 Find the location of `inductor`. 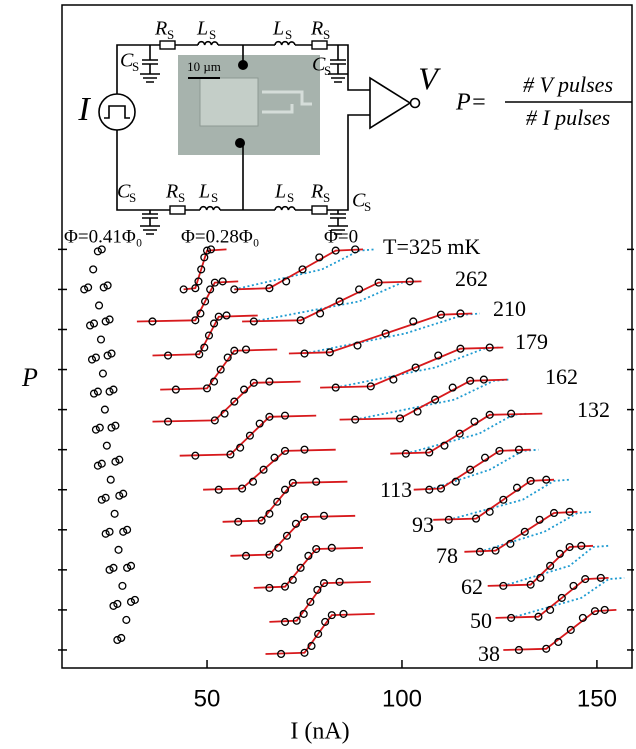

inductor is located at coordinates (246, 43).